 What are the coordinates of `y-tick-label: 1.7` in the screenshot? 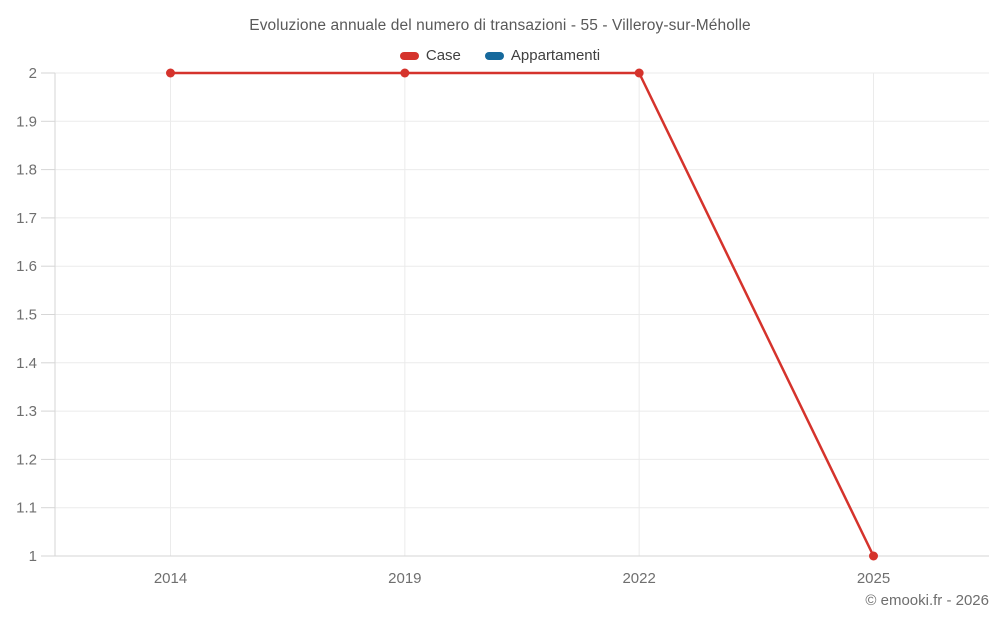 It's located at (26, 218).